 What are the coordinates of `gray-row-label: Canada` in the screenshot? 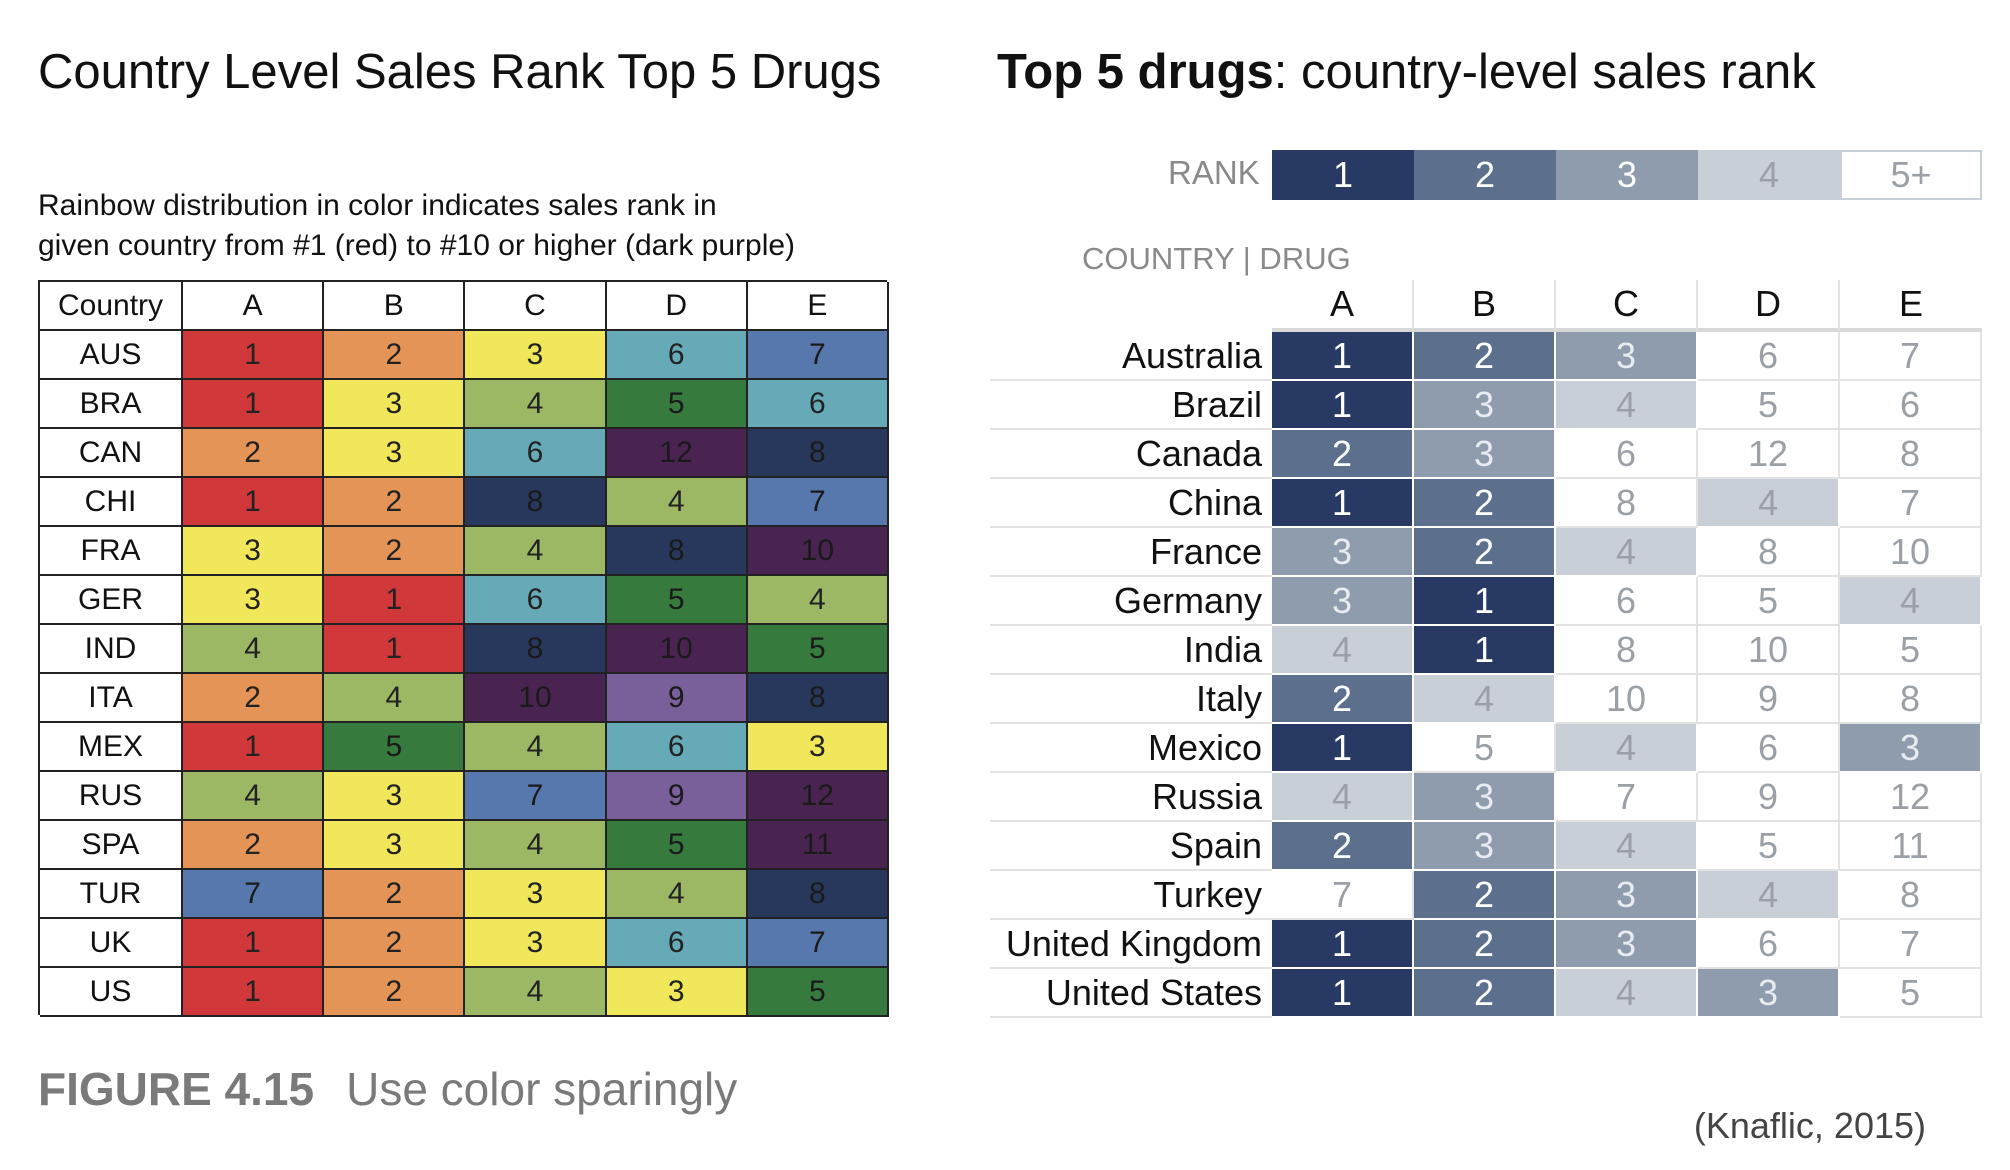 It's located at (1131, 454).